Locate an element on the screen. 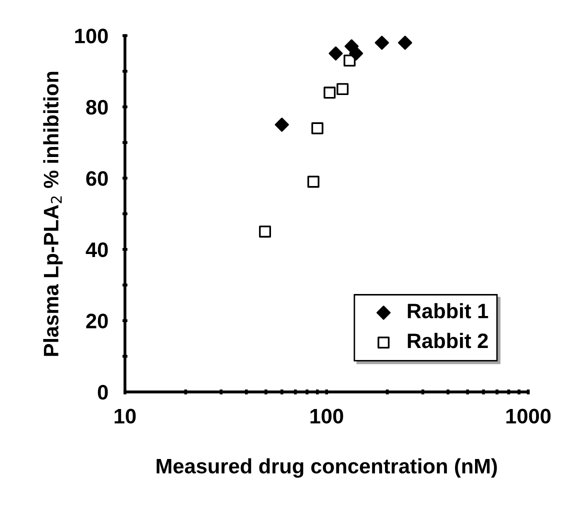 Image resolution: width=568 pixels, height=509 pixels. x-tick-label: 1000 is located at coordinates (528, 416).